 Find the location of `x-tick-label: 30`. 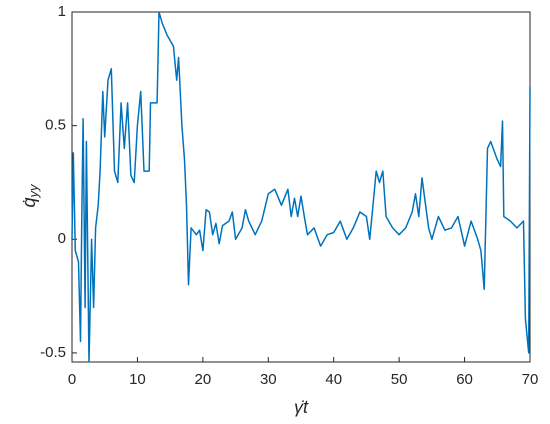

x-tick-label: 30 is located at coordinates (268, 379).